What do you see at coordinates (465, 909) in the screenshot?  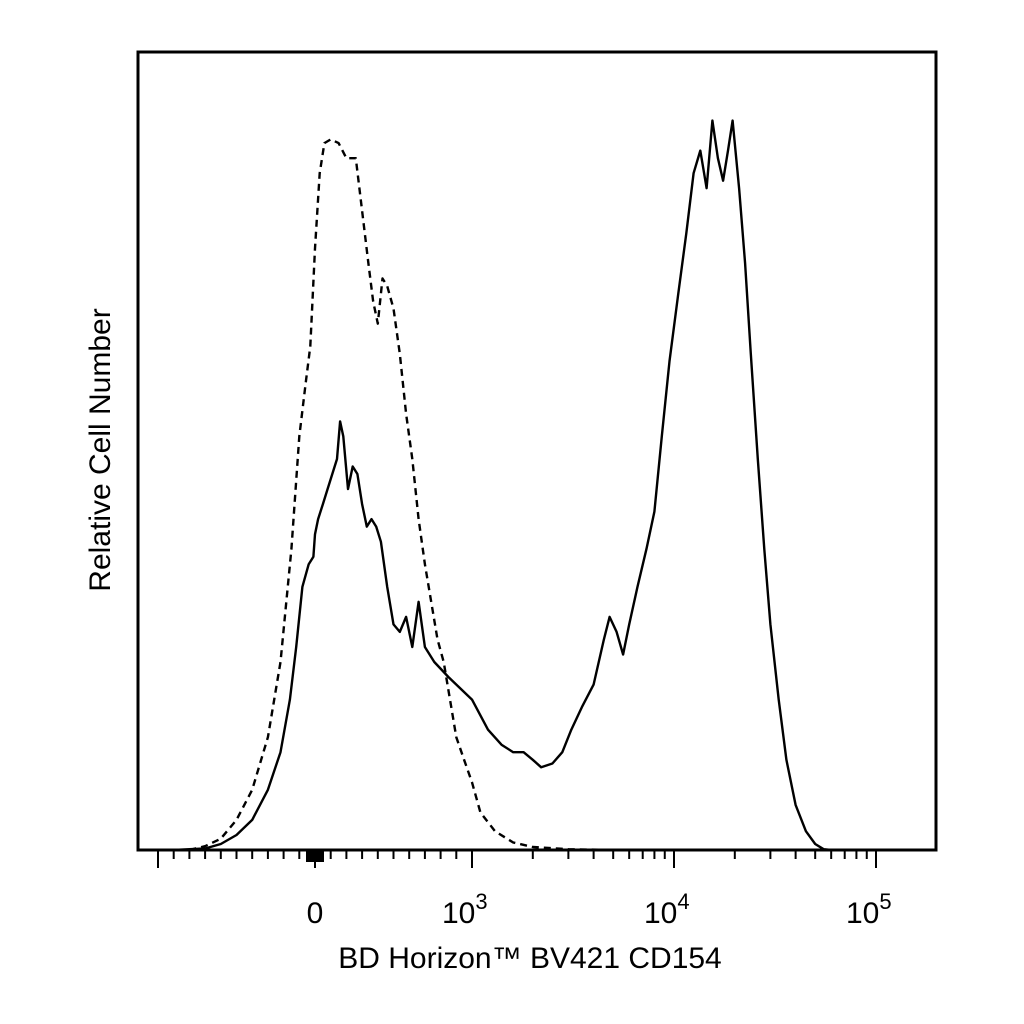 I see `x-tick-label: 10³` at bounding box center [465, 909].